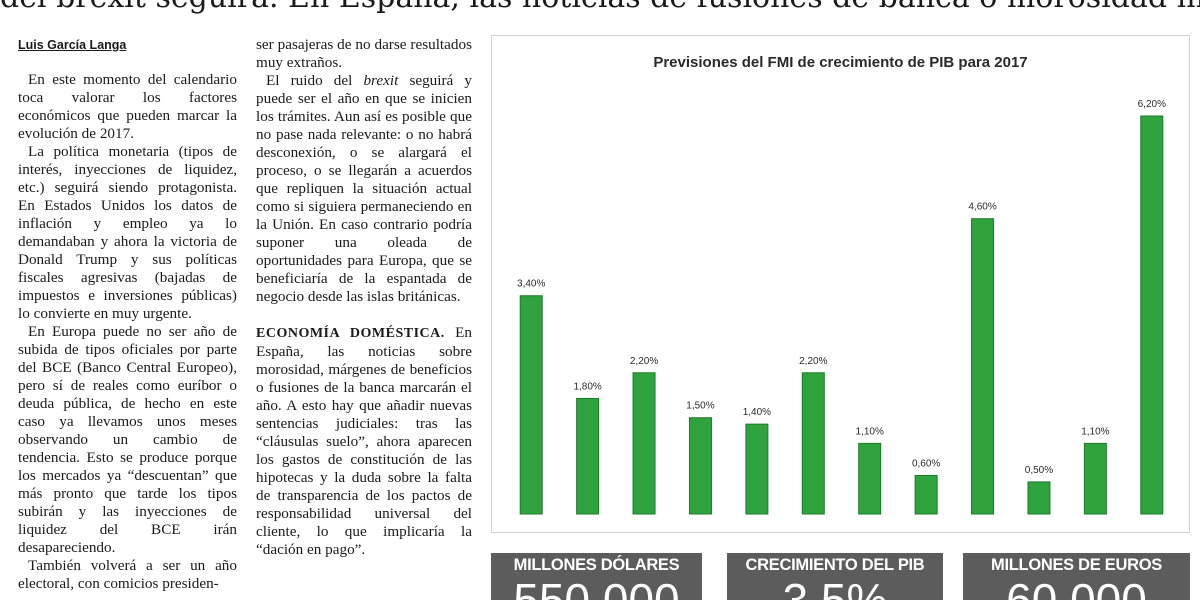  What do you see at coordinates (644, 361) in the screenshot?
I see `data-label-2: 2,20%` at bounding box center [644, 361].